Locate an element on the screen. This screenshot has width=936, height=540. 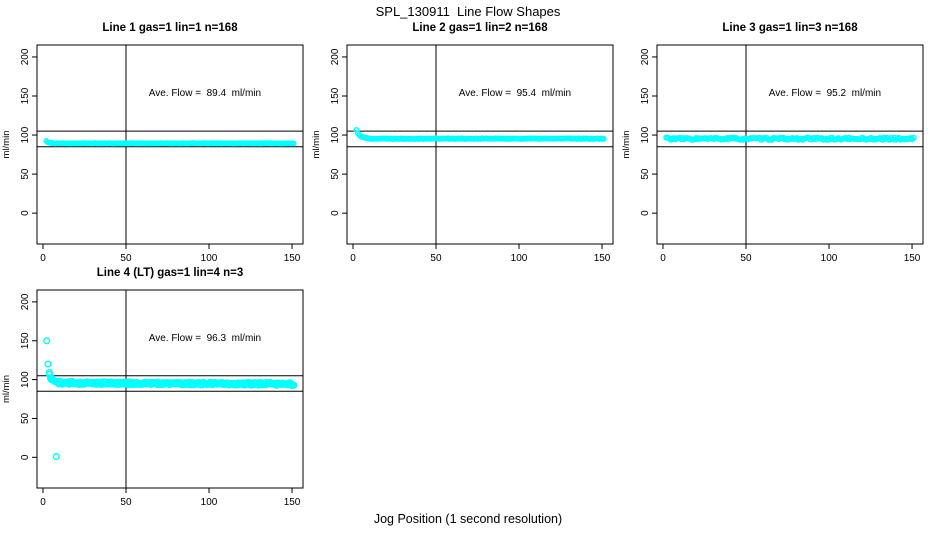
panel-title-4: Line 4 (LT) gas=1 lin=4 n=3 is located at coordinates (170, 273).